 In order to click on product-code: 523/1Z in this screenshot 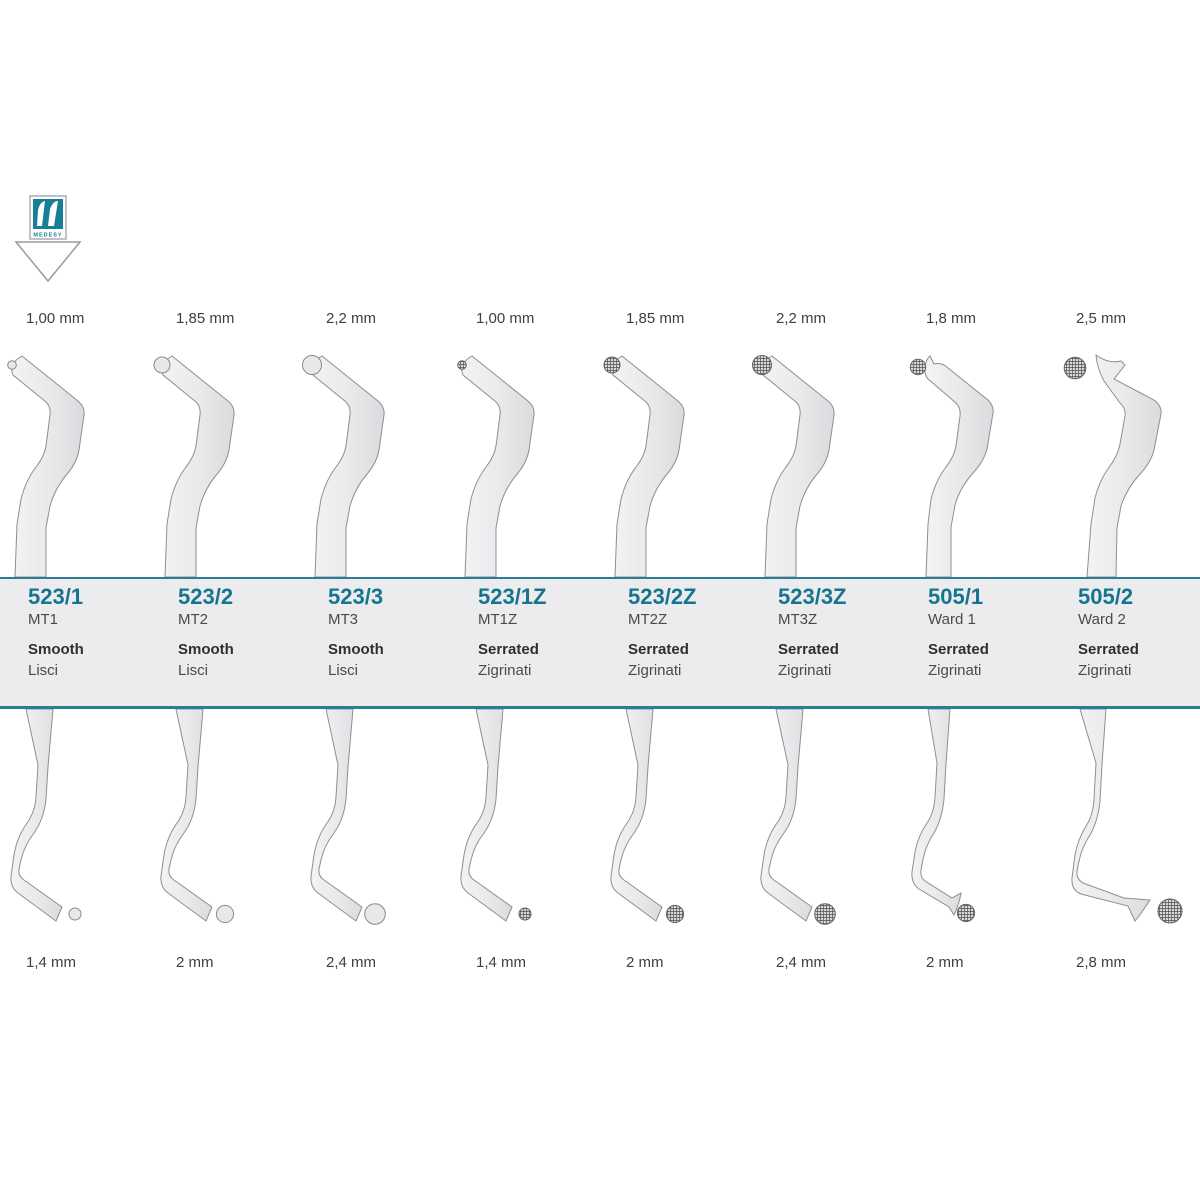, I will do `click(512, 596)`.